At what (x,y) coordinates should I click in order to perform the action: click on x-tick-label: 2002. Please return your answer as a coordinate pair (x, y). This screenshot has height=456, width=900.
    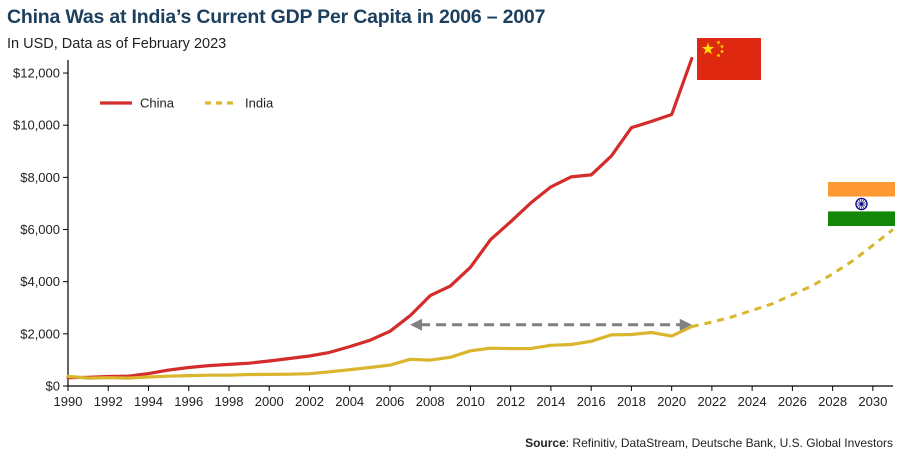
    Looking at the image, I should click on (309, 401).